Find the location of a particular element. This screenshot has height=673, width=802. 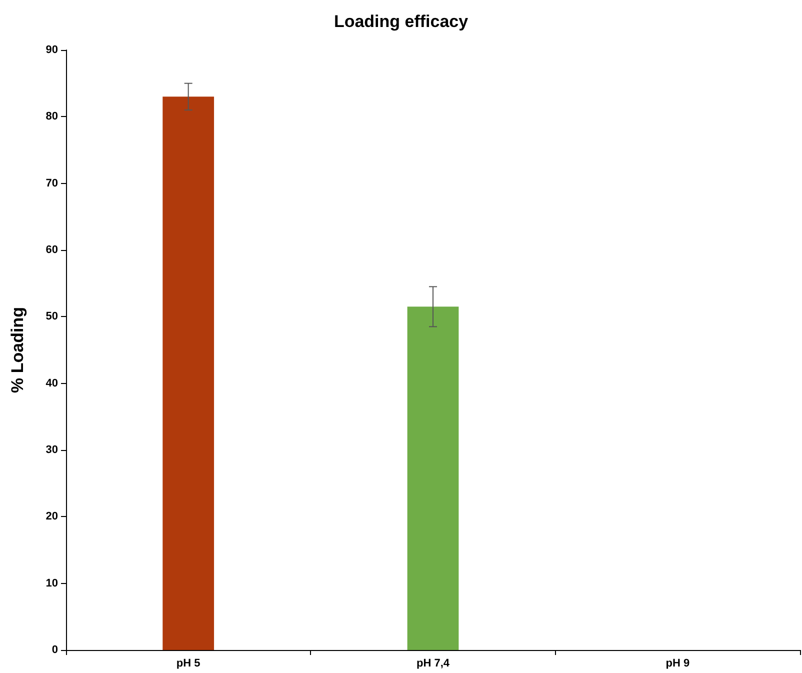

y-tick-label: 60 is located at coordinates (52, 250).